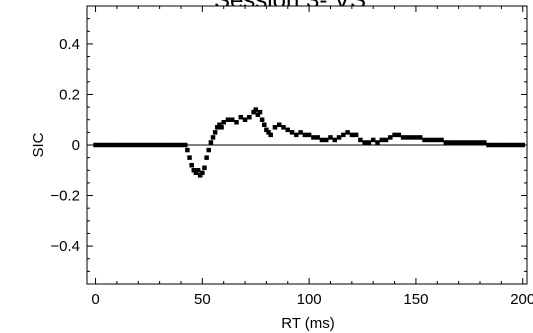 Image resolution: width=533 pixels, height=333 pixels. I want to click on y-tick-label: 0.2, so click(69, 94).